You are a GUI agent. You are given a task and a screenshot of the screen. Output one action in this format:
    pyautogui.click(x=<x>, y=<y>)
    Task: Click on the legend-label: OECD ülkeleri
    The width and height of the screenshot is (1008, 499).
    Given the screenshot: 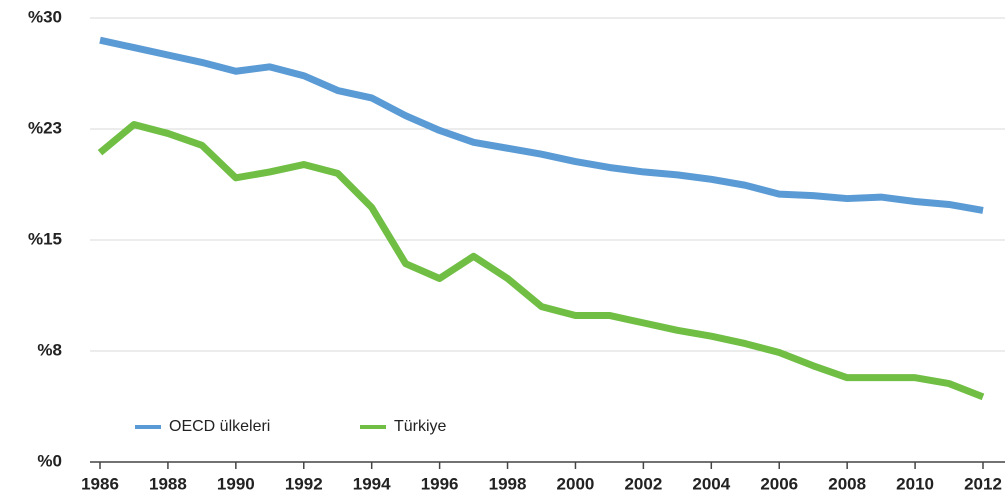 What is the action you would take?
    pyautogui.click(x=219, y=426)
    